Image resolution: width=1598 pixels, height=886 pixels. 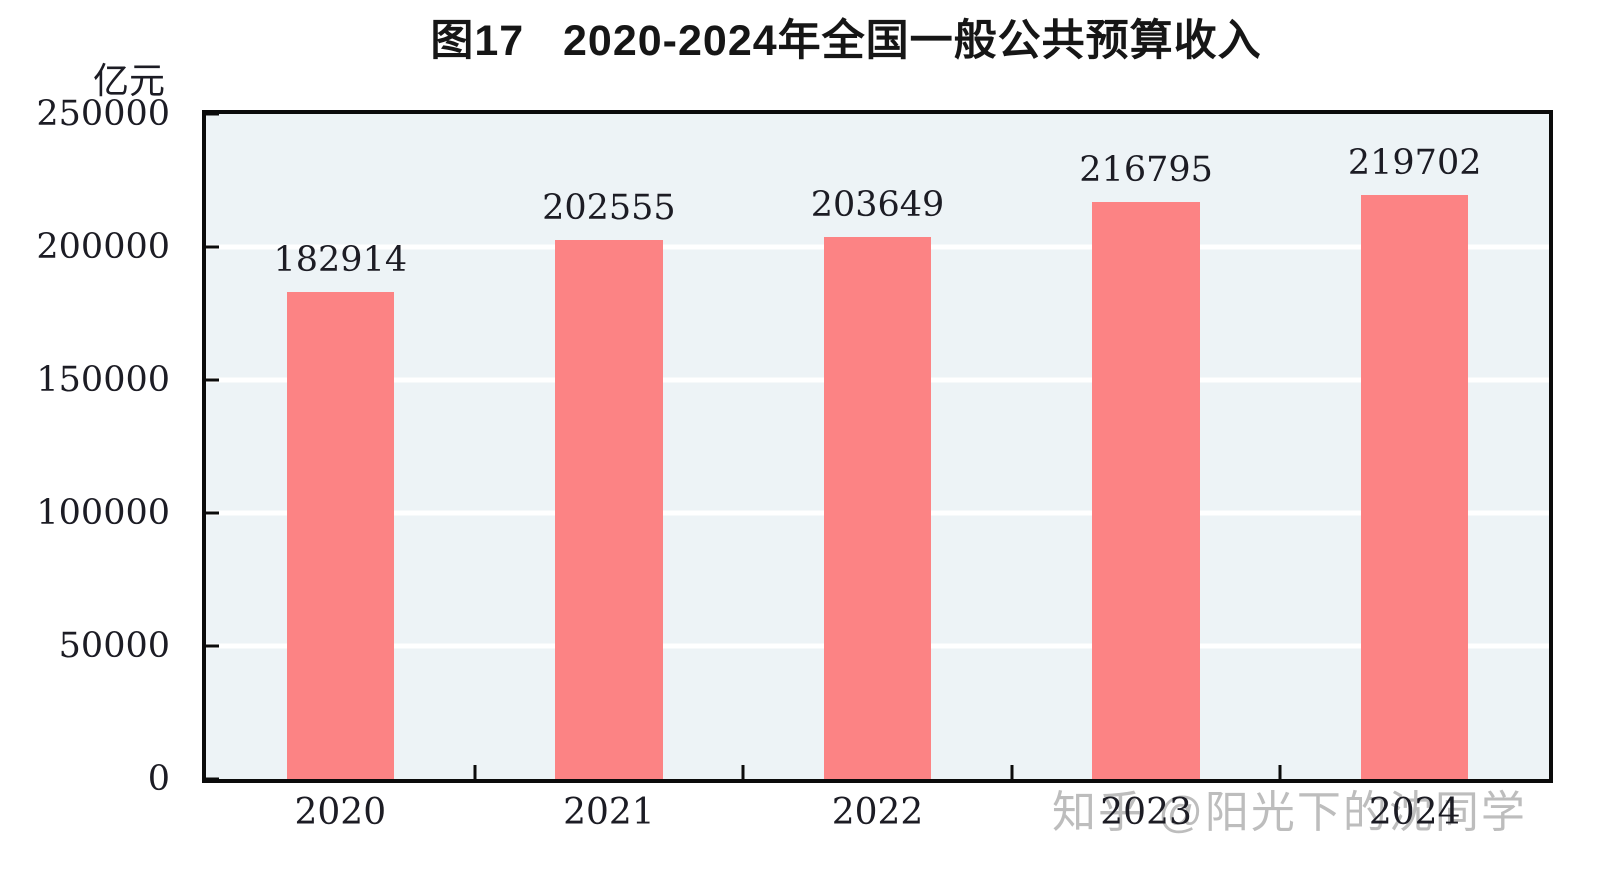 I want to click on y-axis-tick-label: 250000, so click(x=103, y=114).